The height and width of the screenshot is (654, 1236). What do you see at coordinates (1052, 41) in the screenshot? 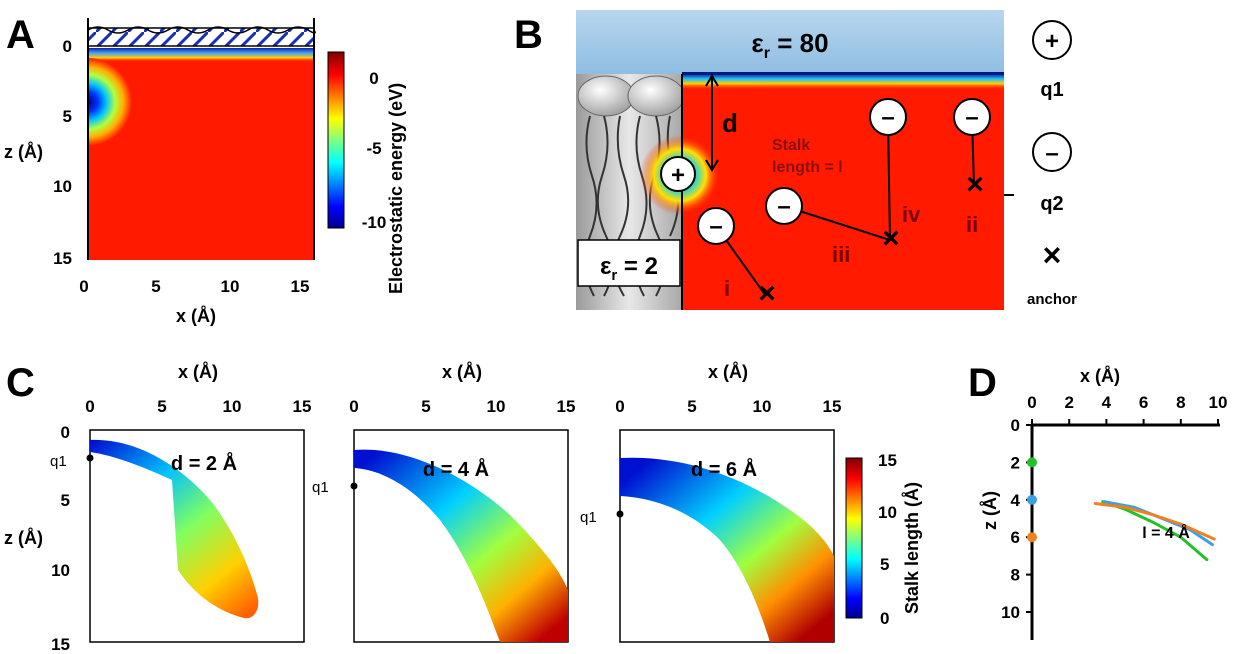
I see `legend-q1-symbol: +` at bounding box center [1052, 41].